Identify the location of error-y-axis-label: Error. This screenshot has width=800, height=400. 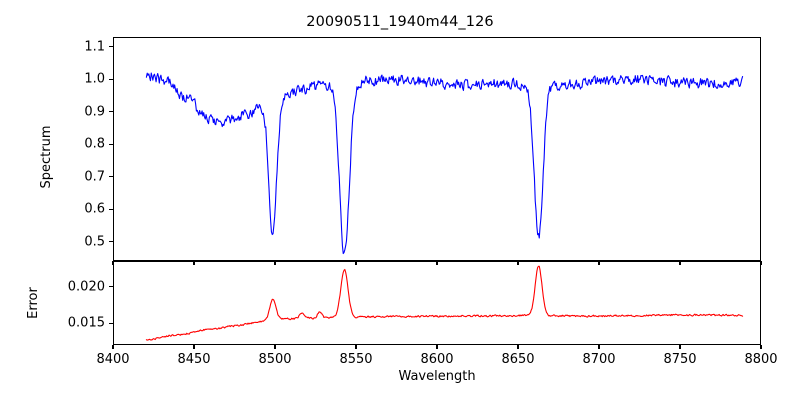
(33, 303).